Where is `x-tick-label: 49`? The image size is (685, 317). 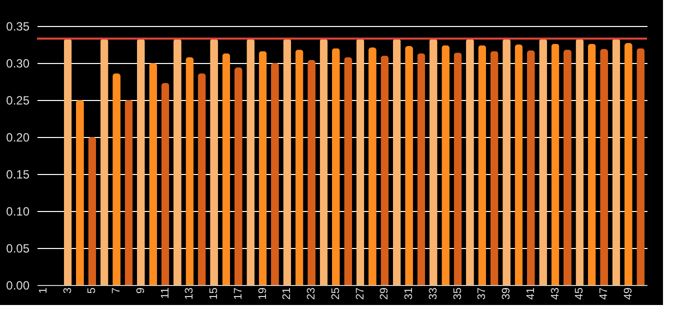
x-tick-label: 49 is located at coordinates (628, 294).